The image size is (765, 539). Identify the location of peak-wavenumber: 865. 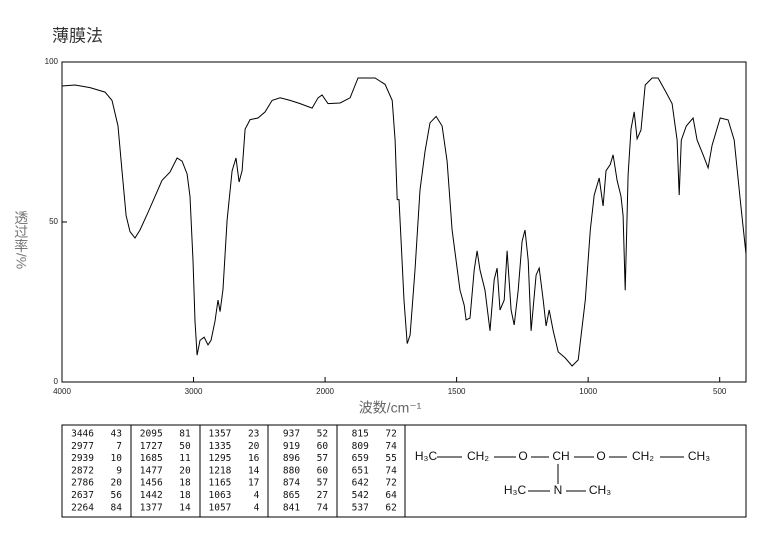
(291, 495).